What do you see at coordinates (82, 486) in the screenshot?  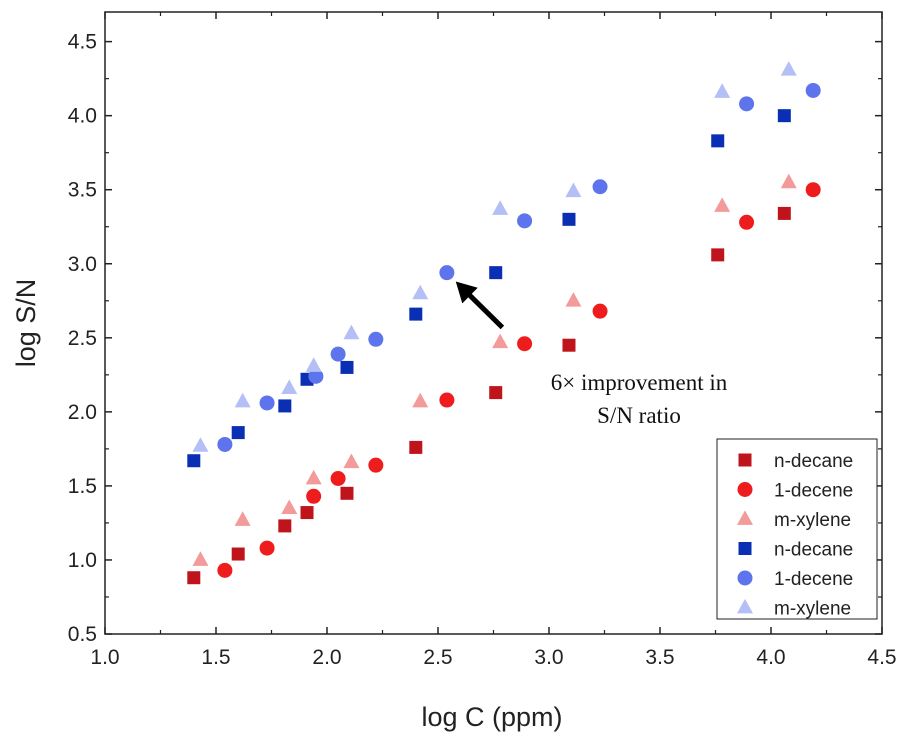 I see `y-tick-label: 1.5` at bounding box center [82, 486].